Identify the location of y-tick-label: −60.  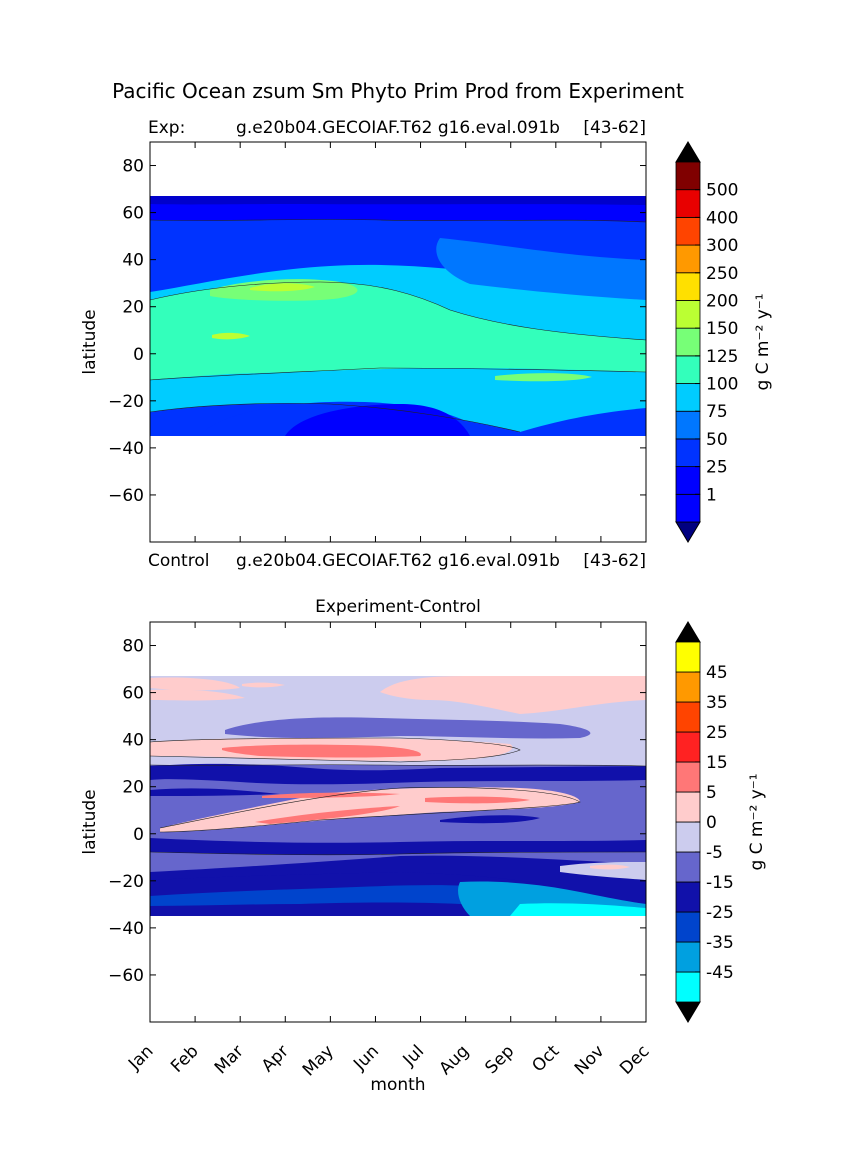
(126, 496).